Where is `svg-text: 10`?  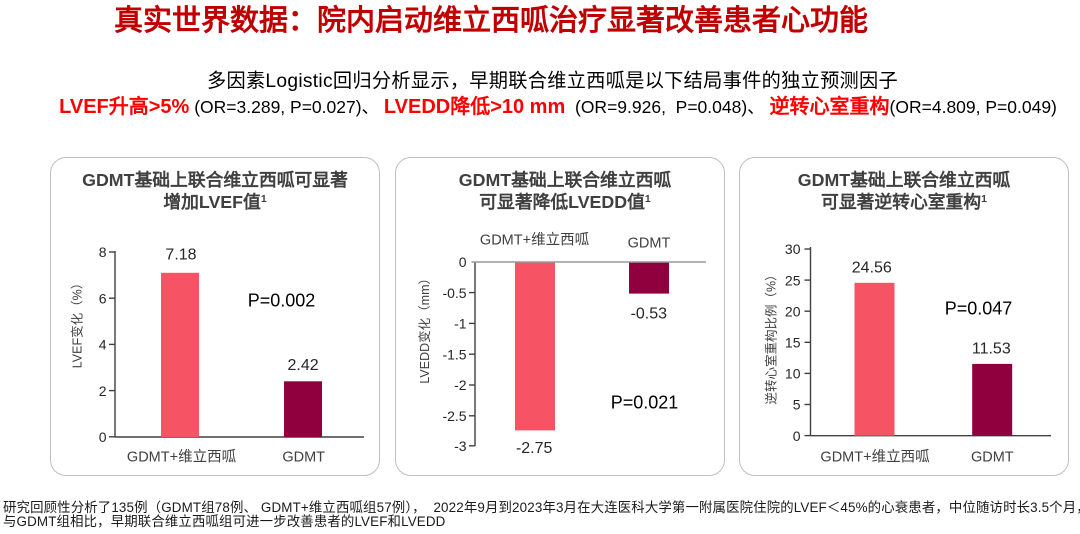 svg-text: 10 is located at coordinates (793, 374).